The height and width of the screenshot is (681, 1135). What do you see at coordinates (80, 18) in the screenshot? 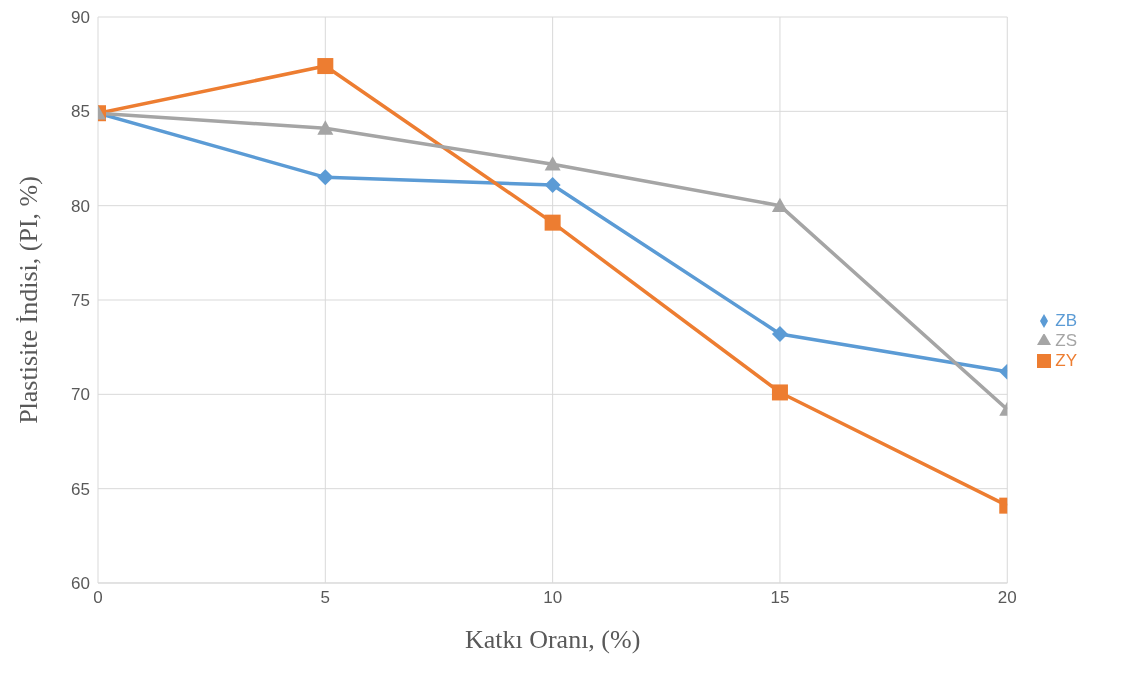
I see `y-tick-label: 90` at bounding box center [80, 18].